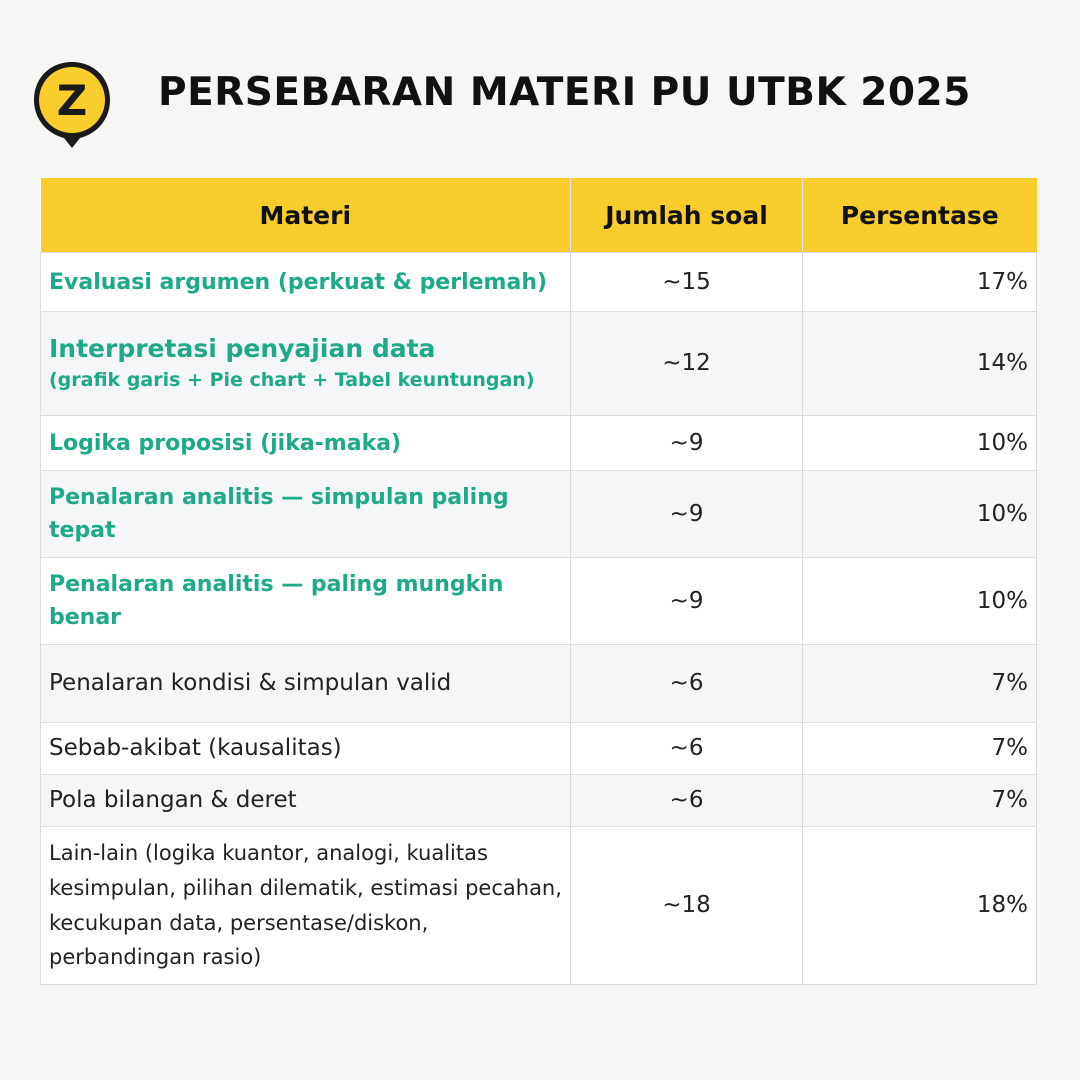 Image resolution: width=1080 pixels, height=1080 pixels. I want to click on table-row: Pola bilangan & deret ~6 7%, so click(538, 800).